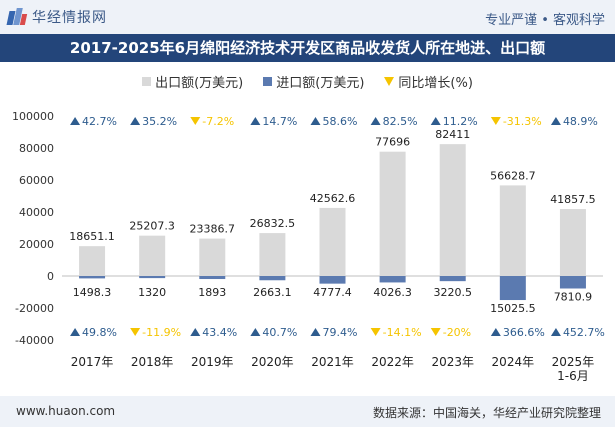 This screenshot has height=427, width=615. I want to click on x-category-label-7: 2024年, so click(513, 362).